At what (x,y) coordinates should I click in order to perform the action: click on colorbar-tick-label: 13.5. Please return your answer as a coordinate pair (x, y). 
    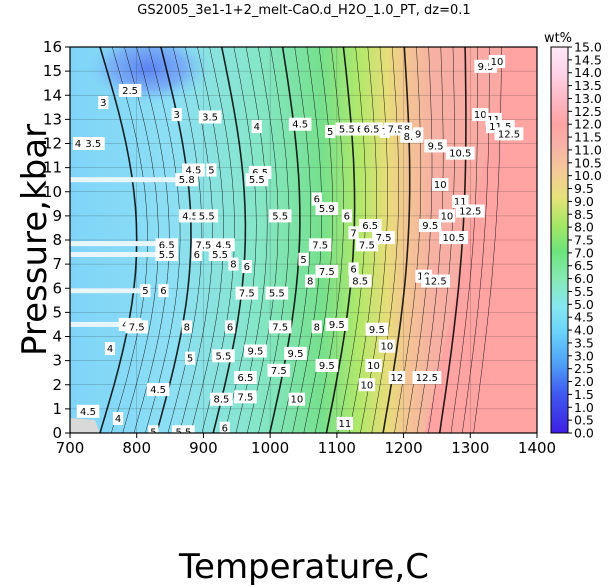
    Looking at the image, I should click on (588, 85).